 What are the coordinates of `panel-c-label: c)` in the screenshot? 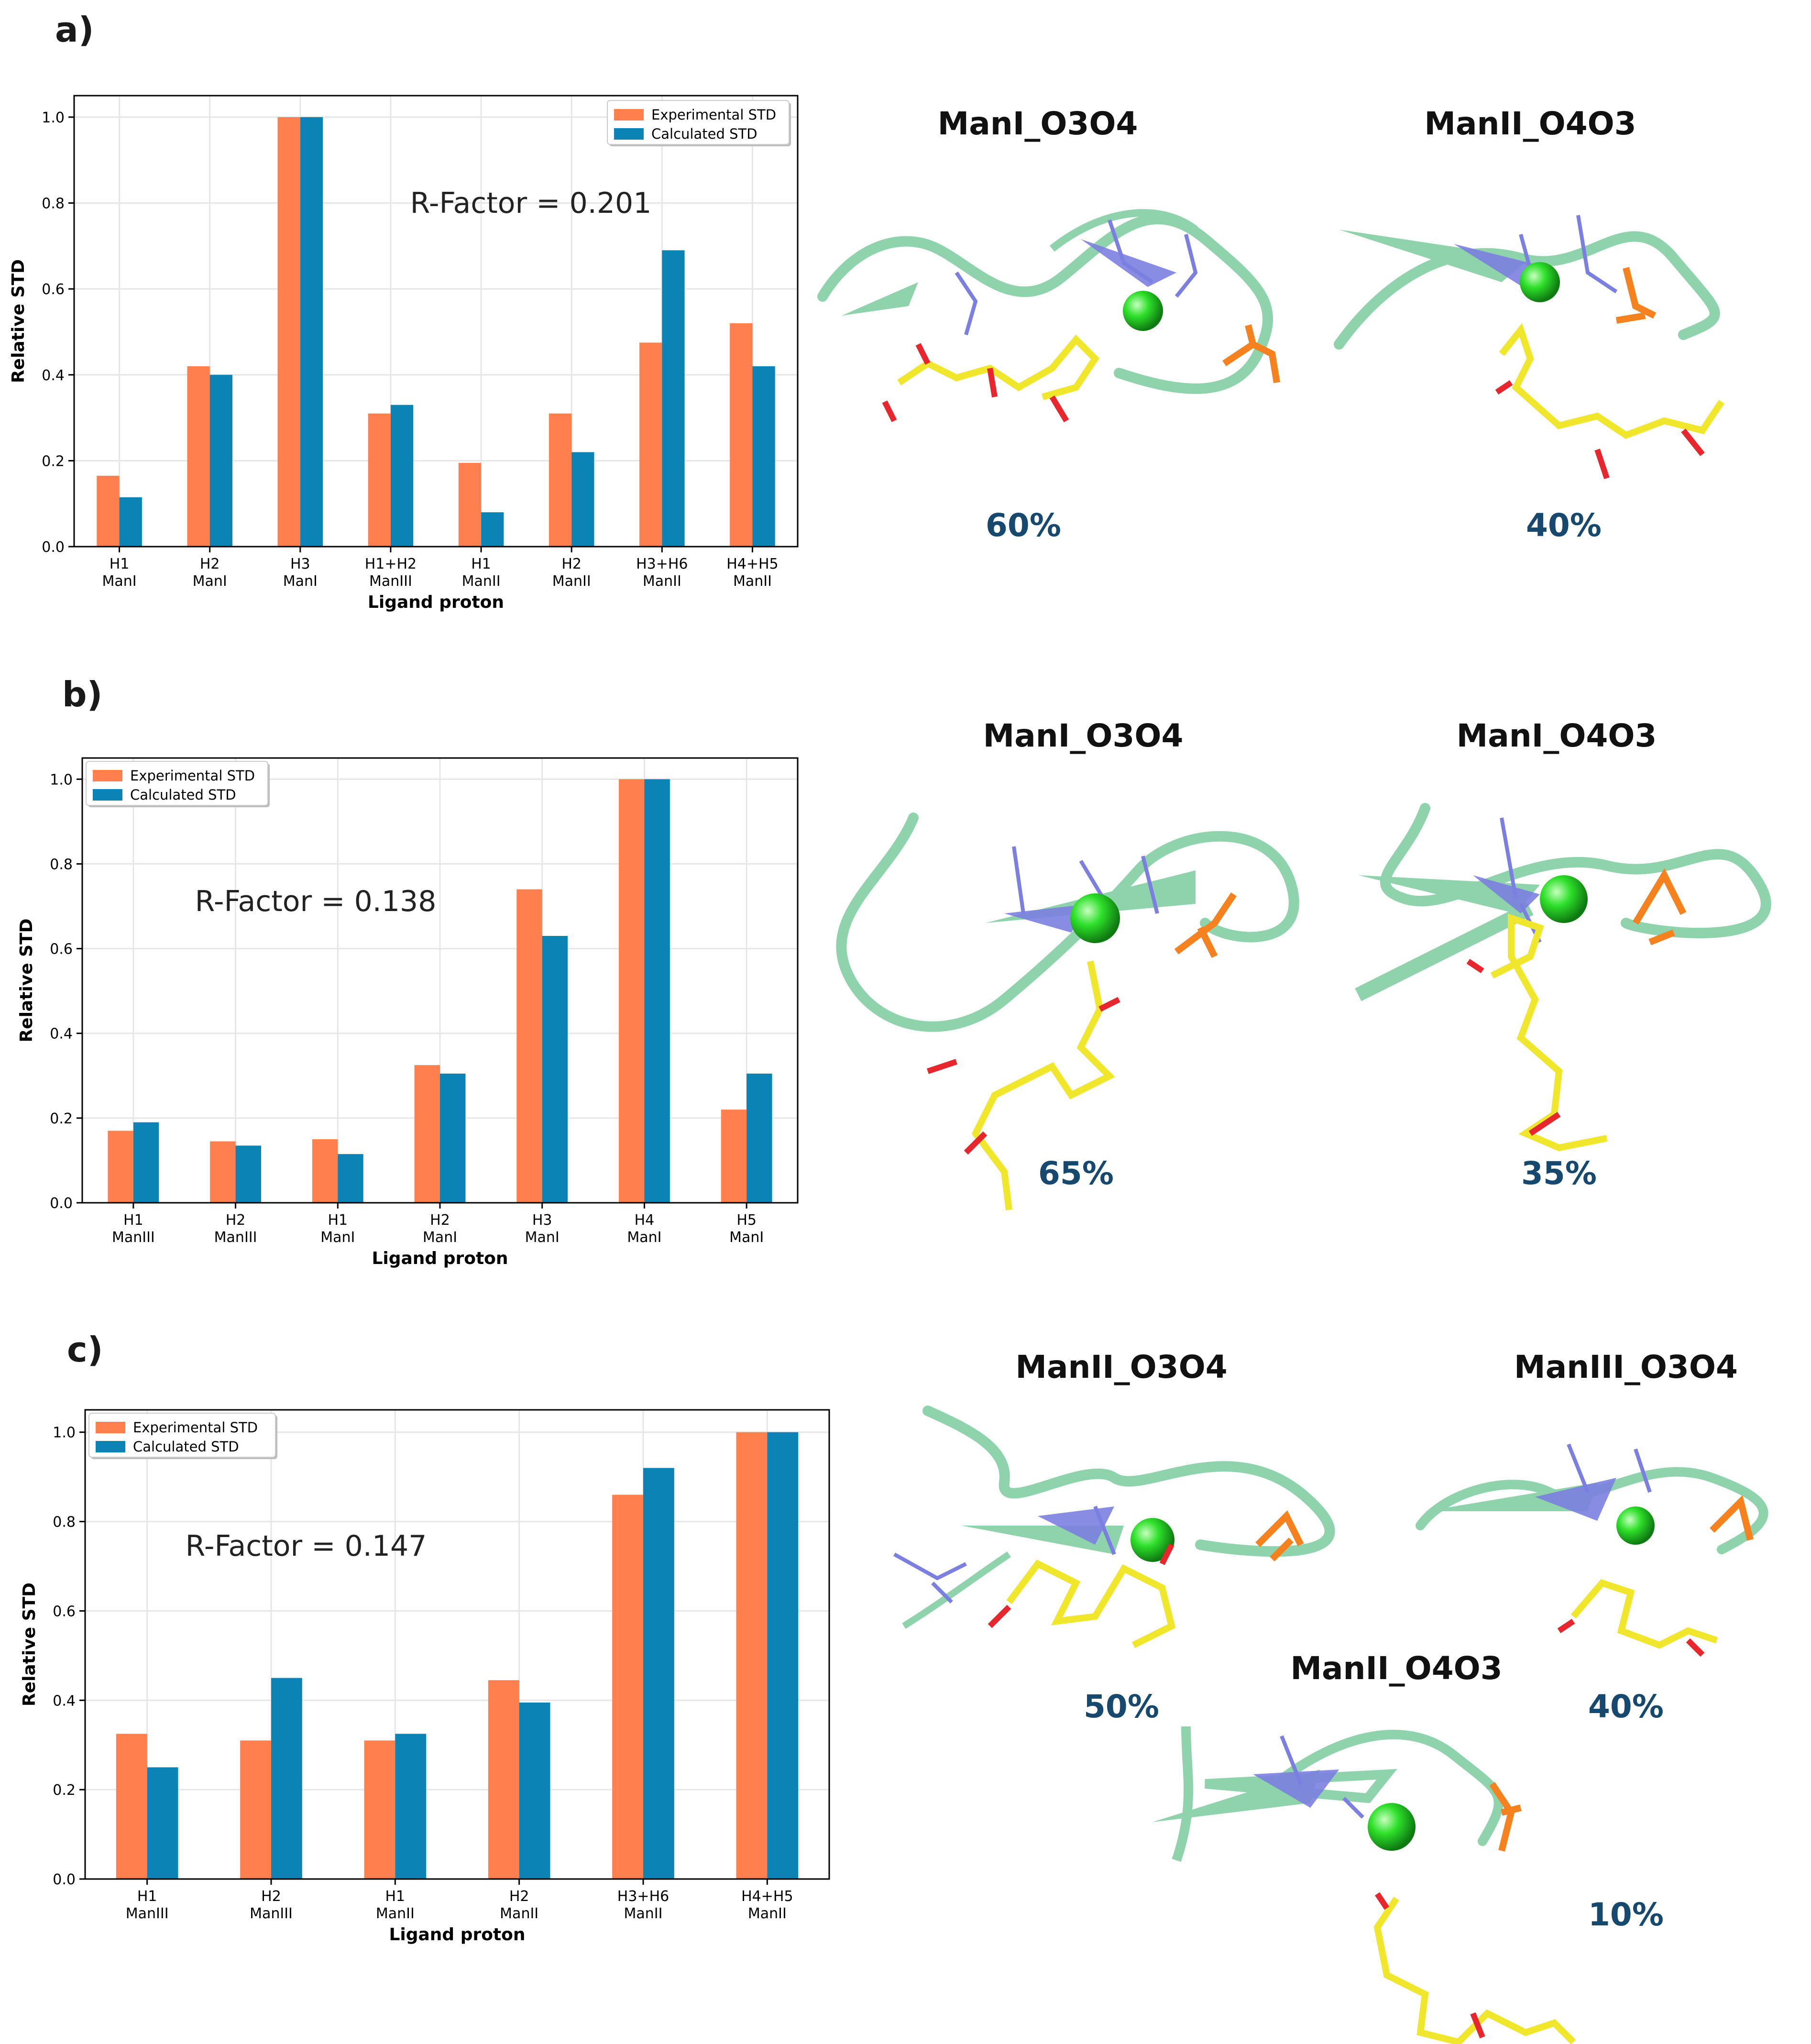 It's located at (85, 1350).